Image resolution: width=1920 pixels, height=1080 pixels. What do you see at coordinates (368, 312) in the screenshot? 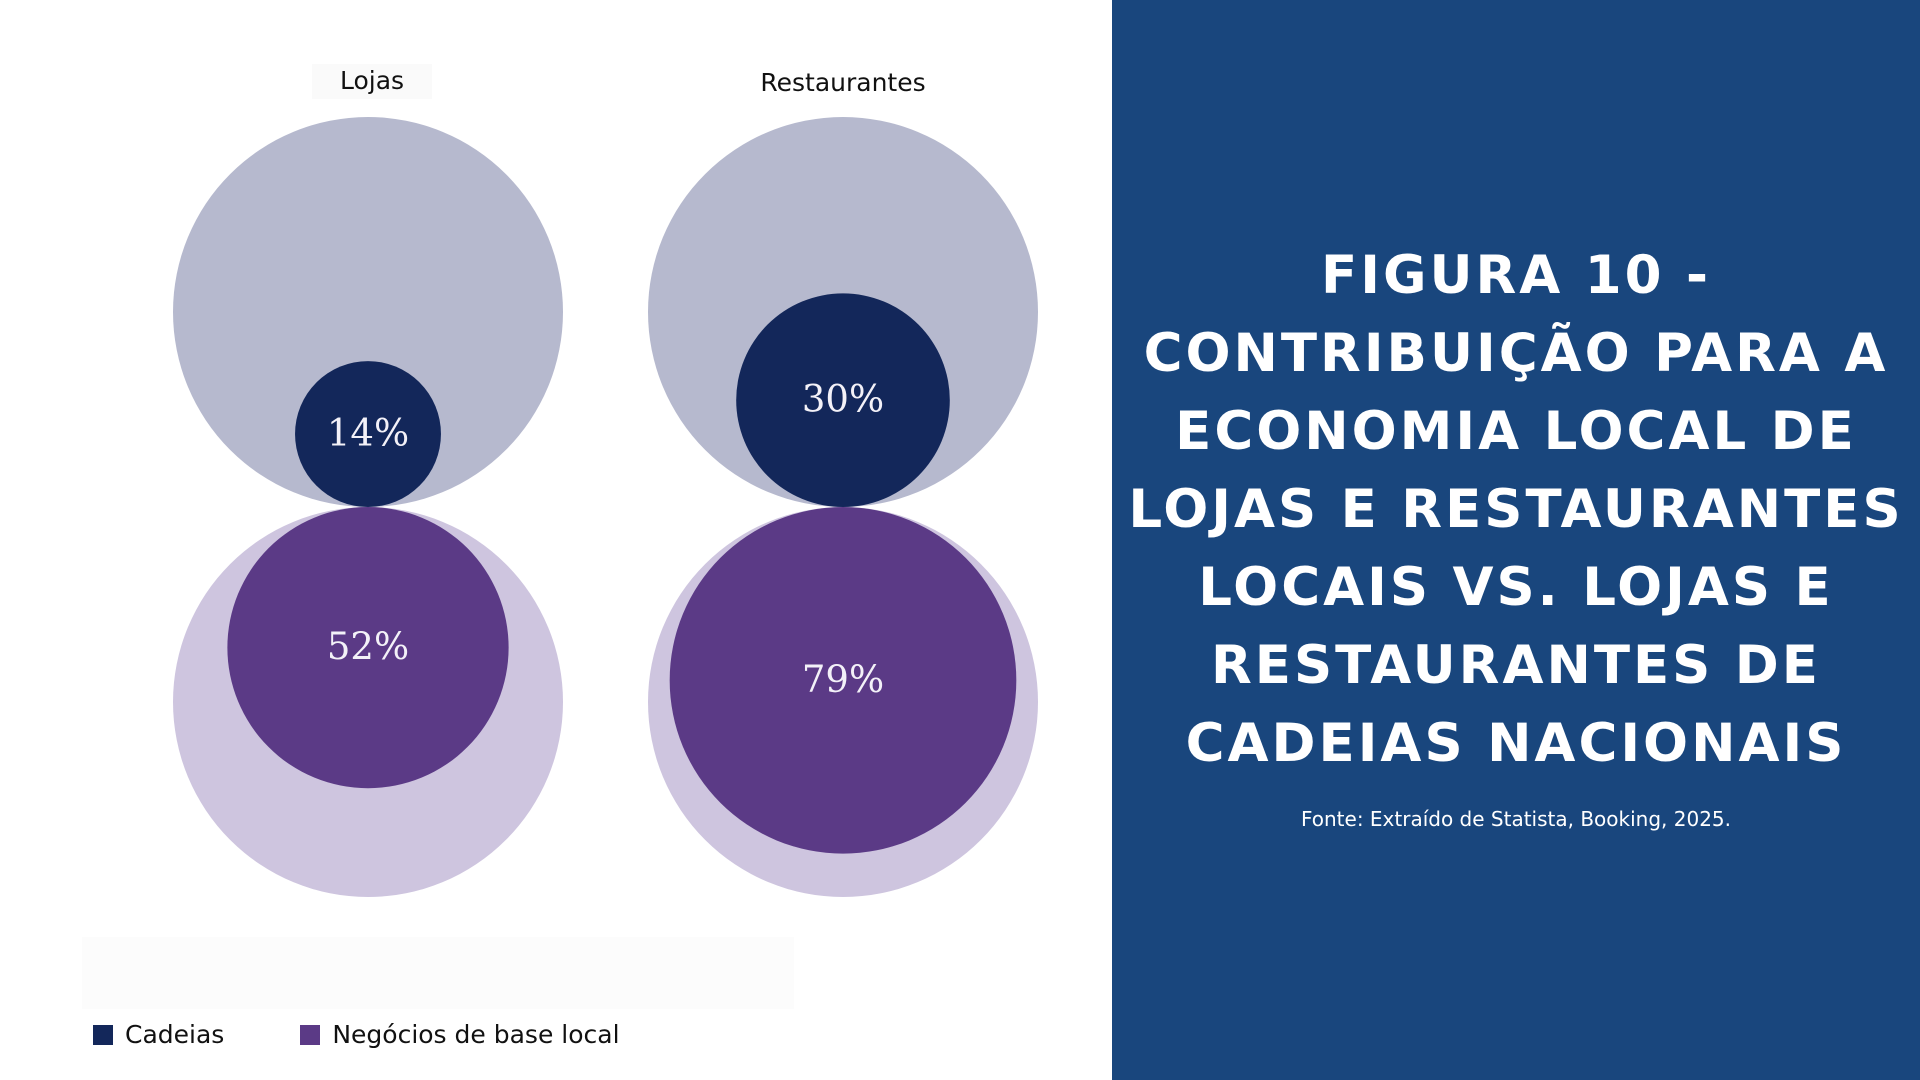
I see `reference-bubble-chains-lojas` at bounding box center [368, 312].